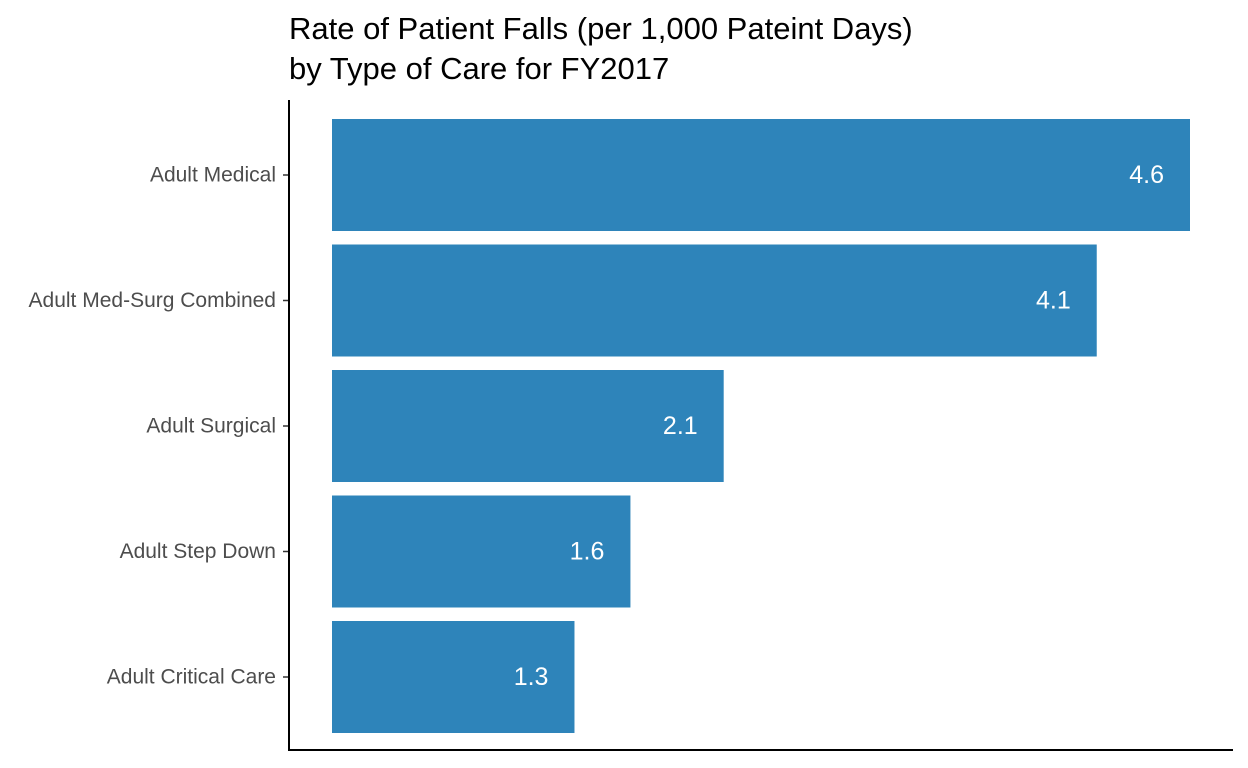  Describe the element at coordinates (1146, 175) in the screenshot. I see `bar-value-label: 4.6` at that location.